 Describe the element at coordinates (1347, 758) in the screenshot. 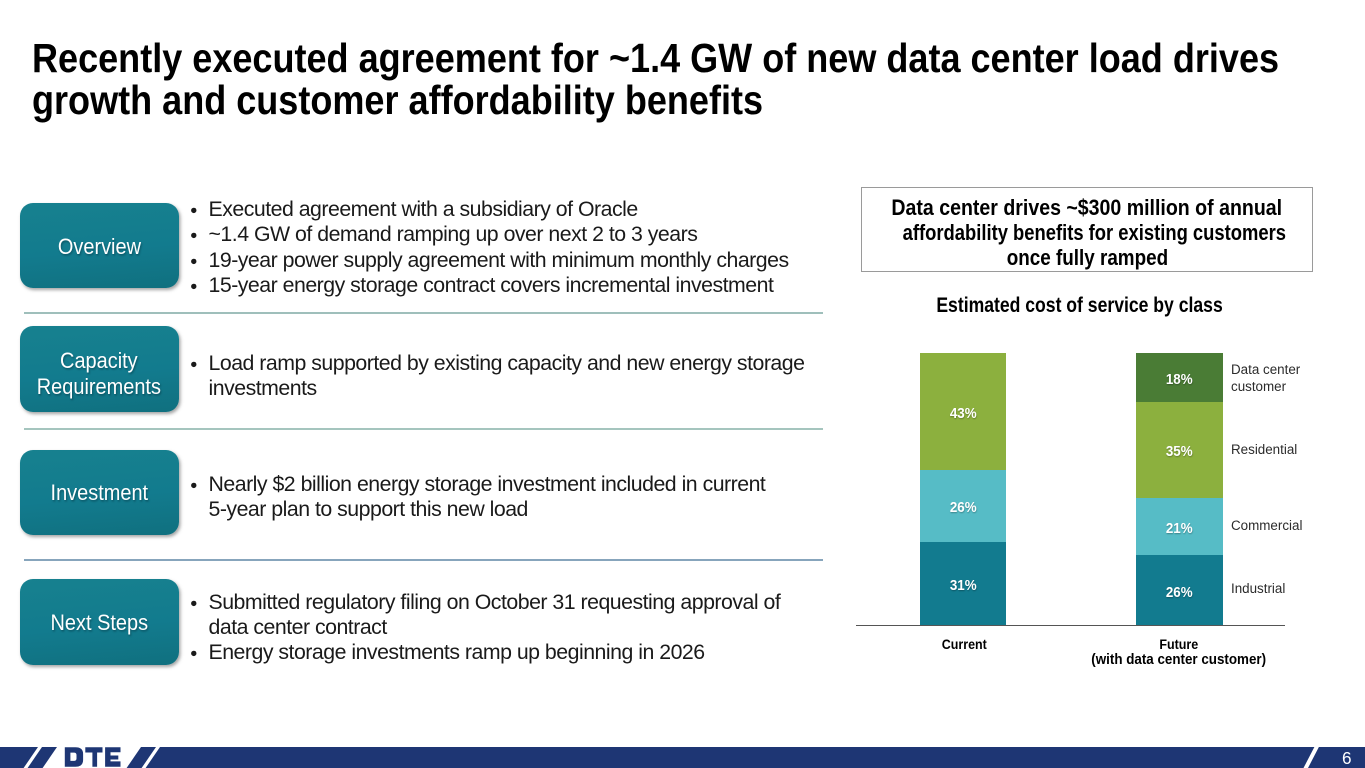

I see `svg-text: 6` at that location.